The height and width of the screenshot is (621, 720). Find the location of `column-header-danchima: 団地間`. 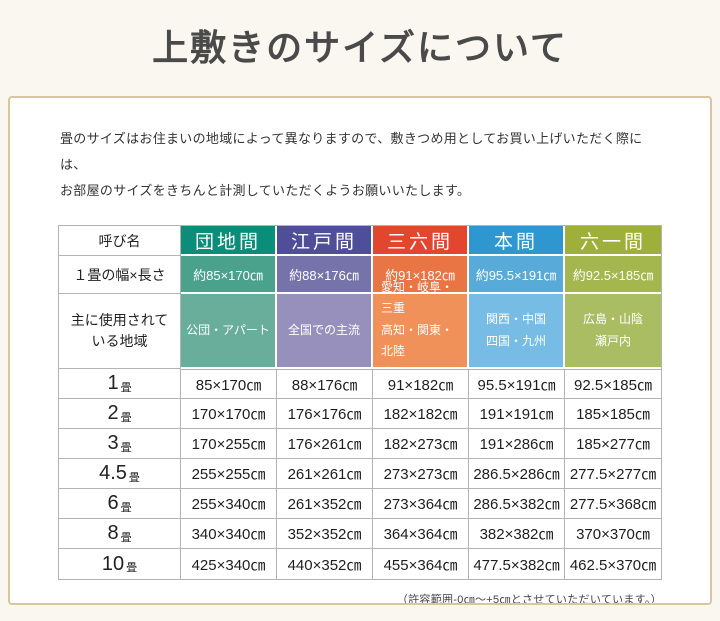

column-header-danchima: 団地間 is located at coordinates (229, 241).